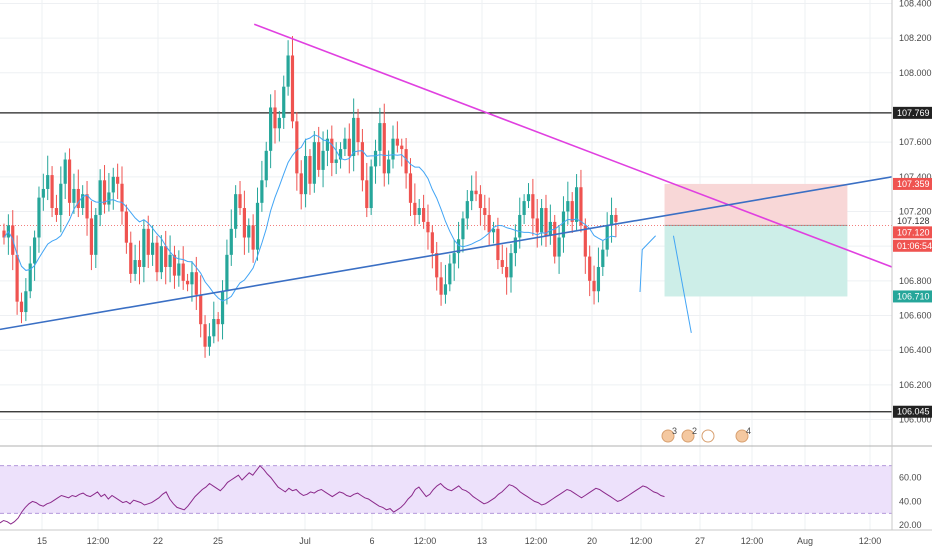 This screenshot has width=932, height=550. Describe the element at coordinates (915, 350) in the screenshot. I see `price-tick-label: 106.400` at that location.